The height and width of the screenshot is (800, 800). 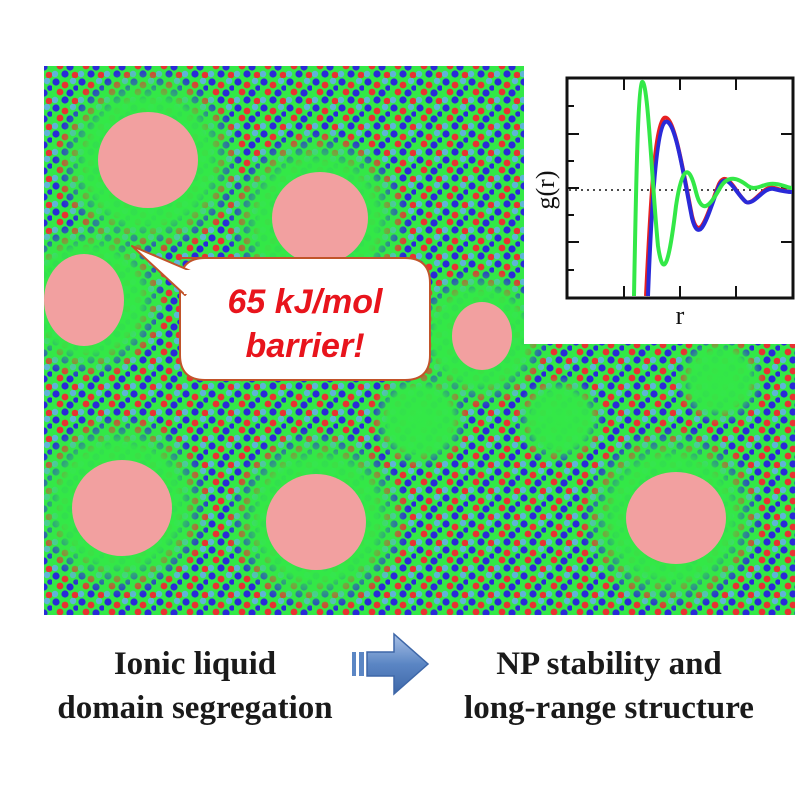 I want to click on caption-right: NP stability and long-range structure, so click(x=609, y=686).